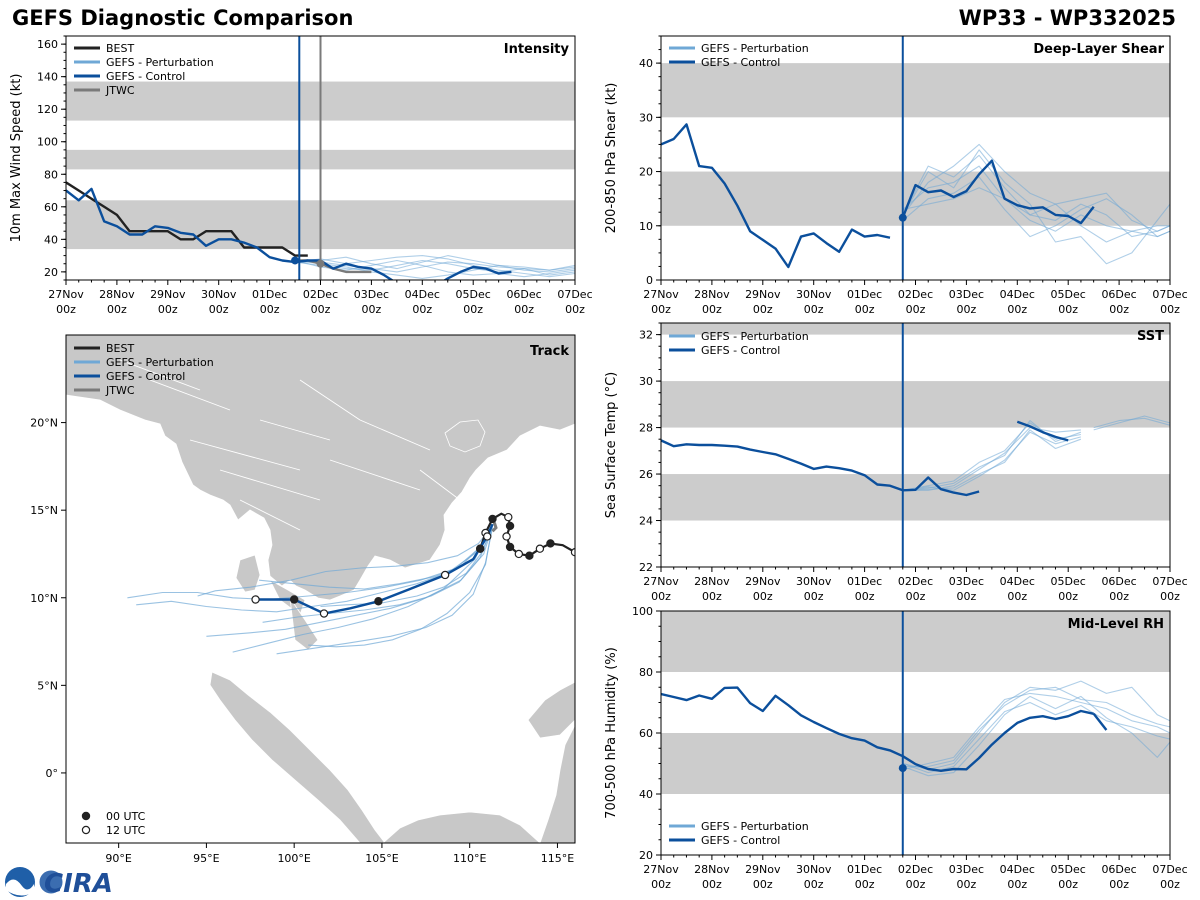 The image size is (1200, 900). I want to click on sst-xtick-date: 04Dec, so click(1017, 581).